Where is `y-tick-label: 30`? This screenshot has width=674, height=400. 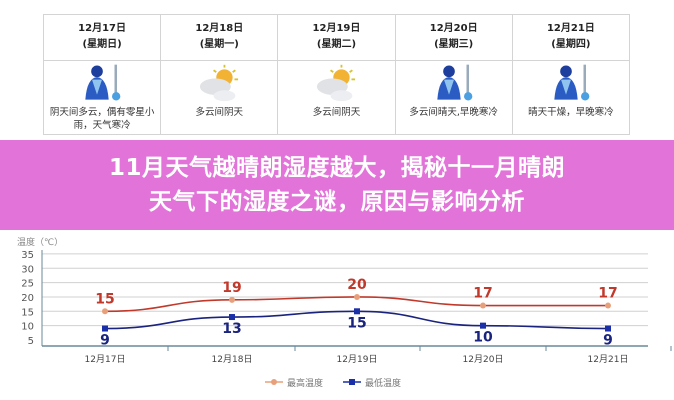
y-tick-label: 30 is located at coordinates (27, 269).